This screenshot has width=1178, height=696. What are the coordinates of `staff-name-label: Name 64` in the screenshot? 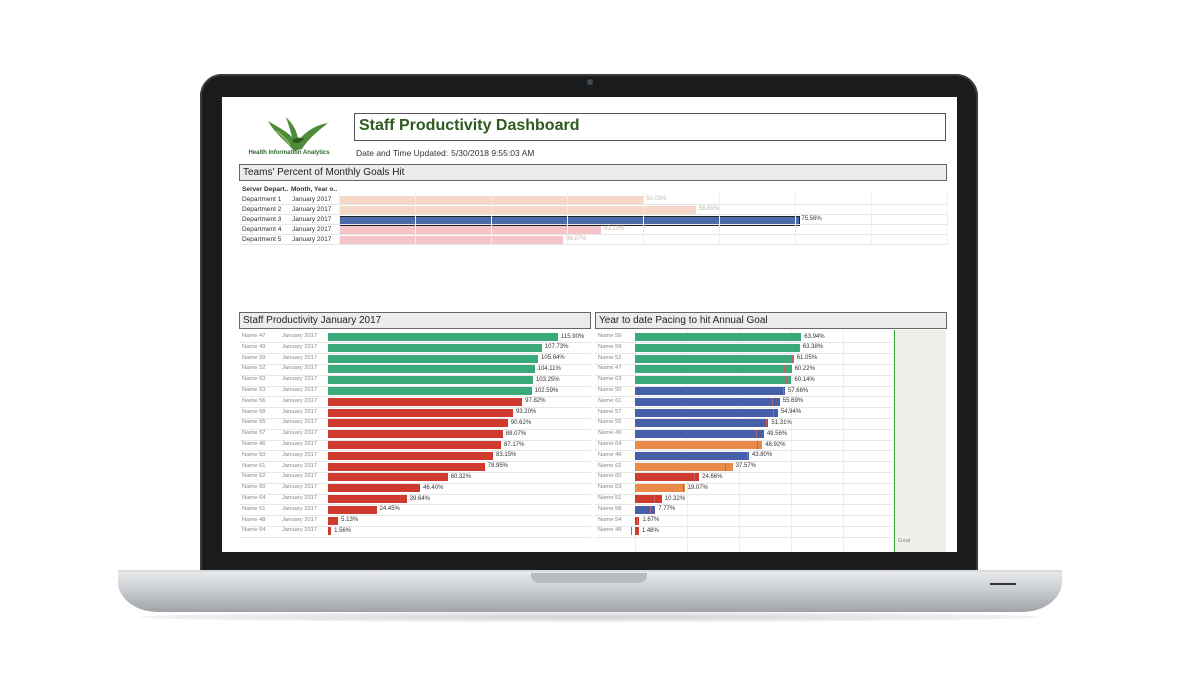 It's located at (254, 498).